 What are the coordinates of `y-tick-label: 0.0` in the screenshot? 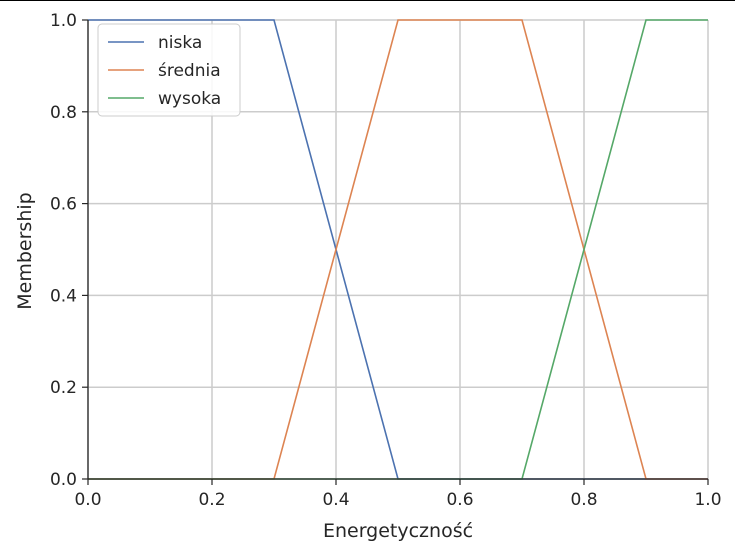 It's located at (63, 480).